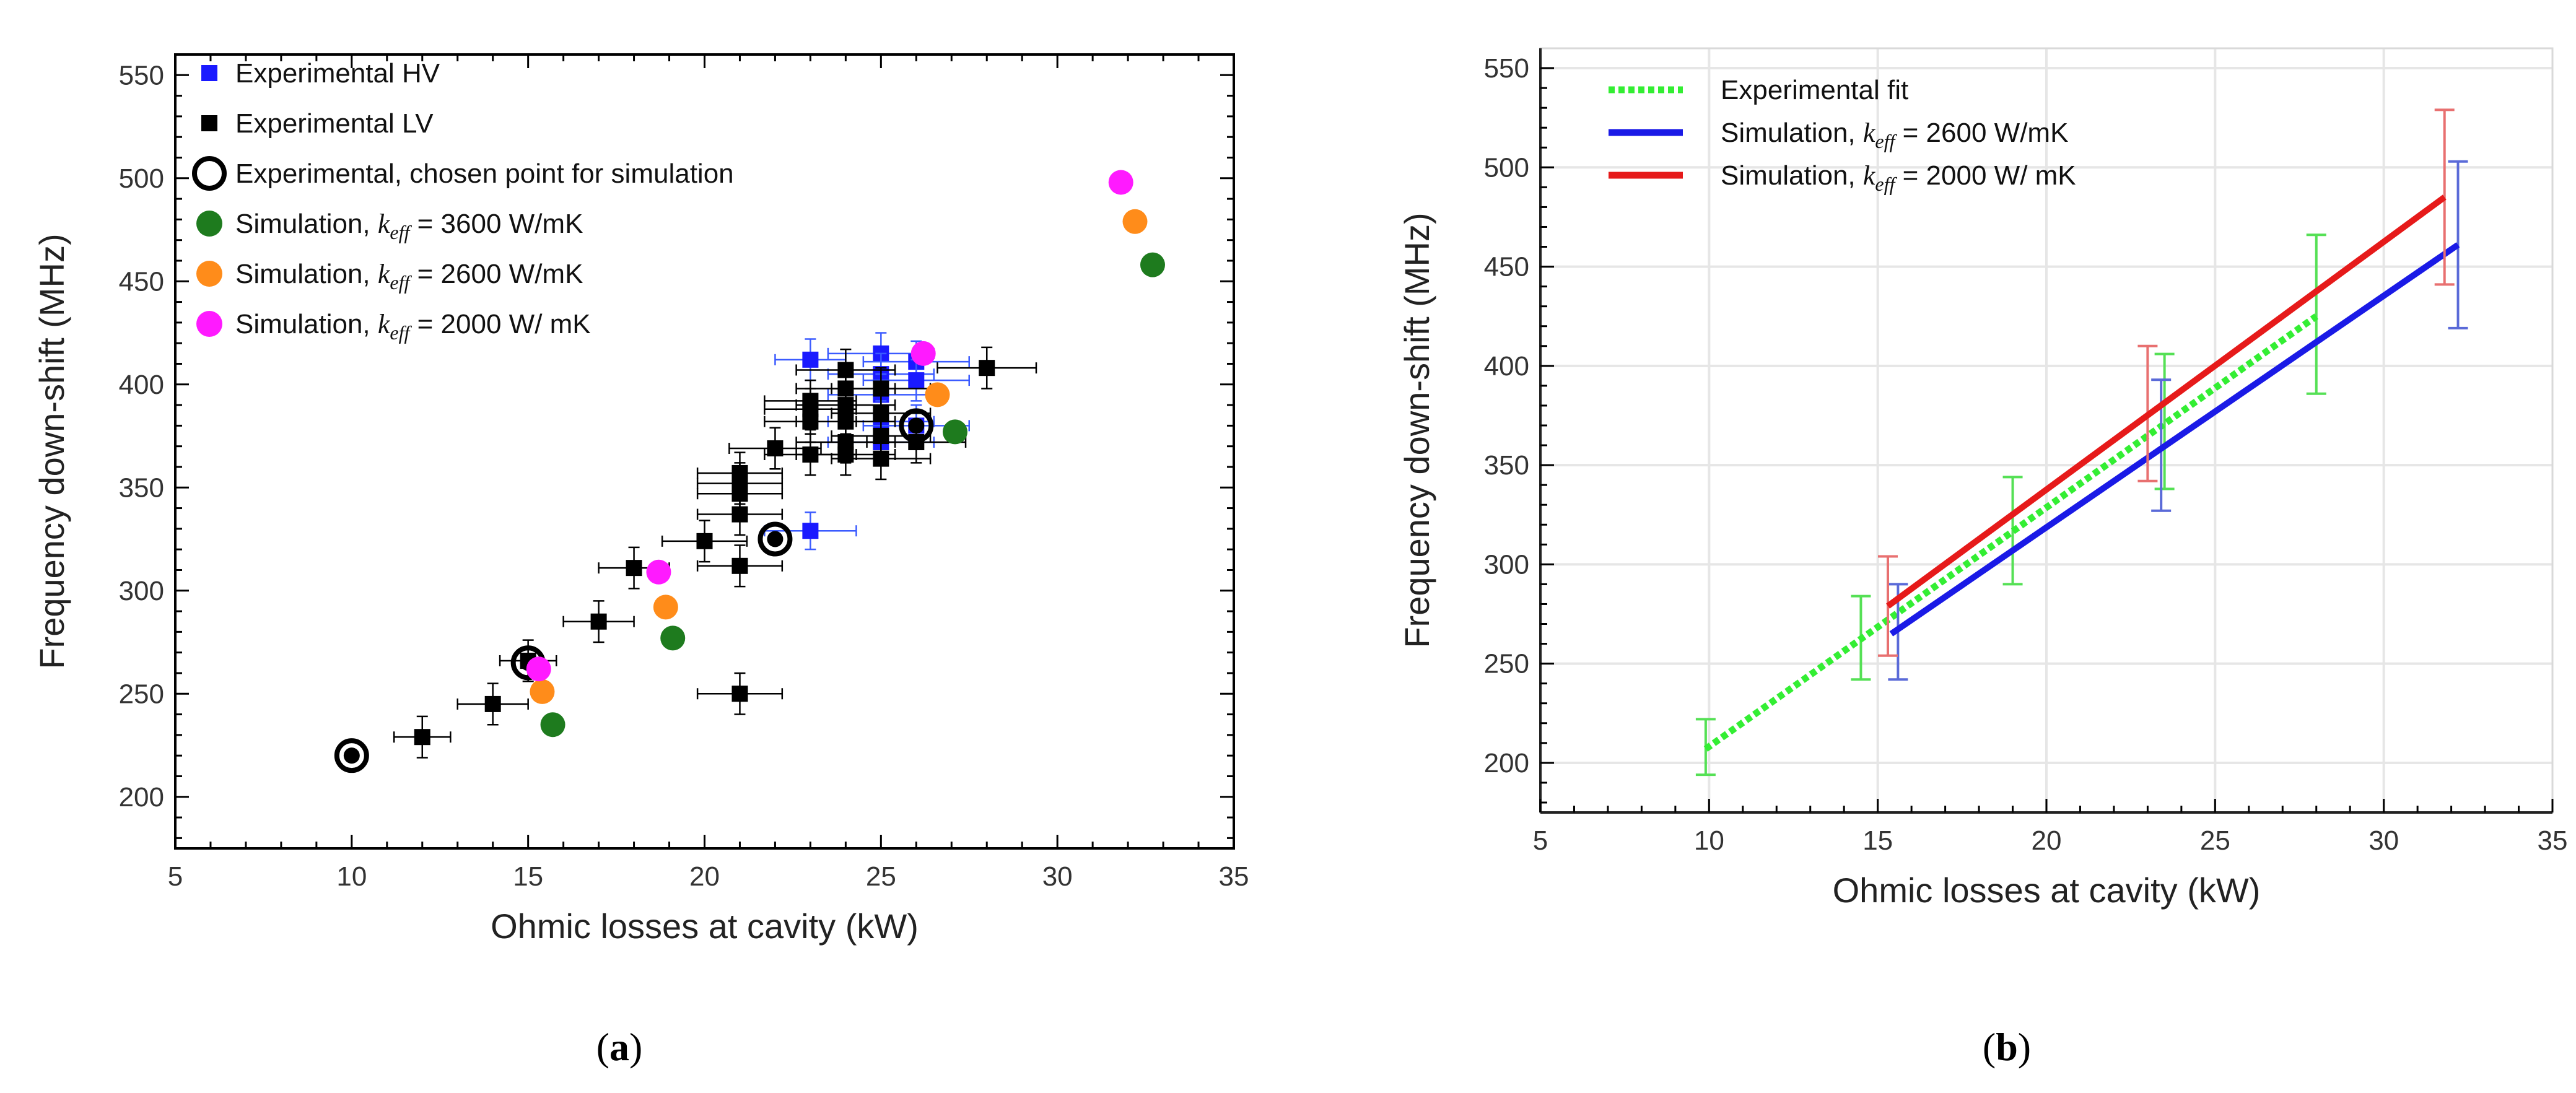 This screenshot has height=1093, width=2576. I want to click on legend-item: Simulation, keff = 3600 W/mK, so click(389, 226).